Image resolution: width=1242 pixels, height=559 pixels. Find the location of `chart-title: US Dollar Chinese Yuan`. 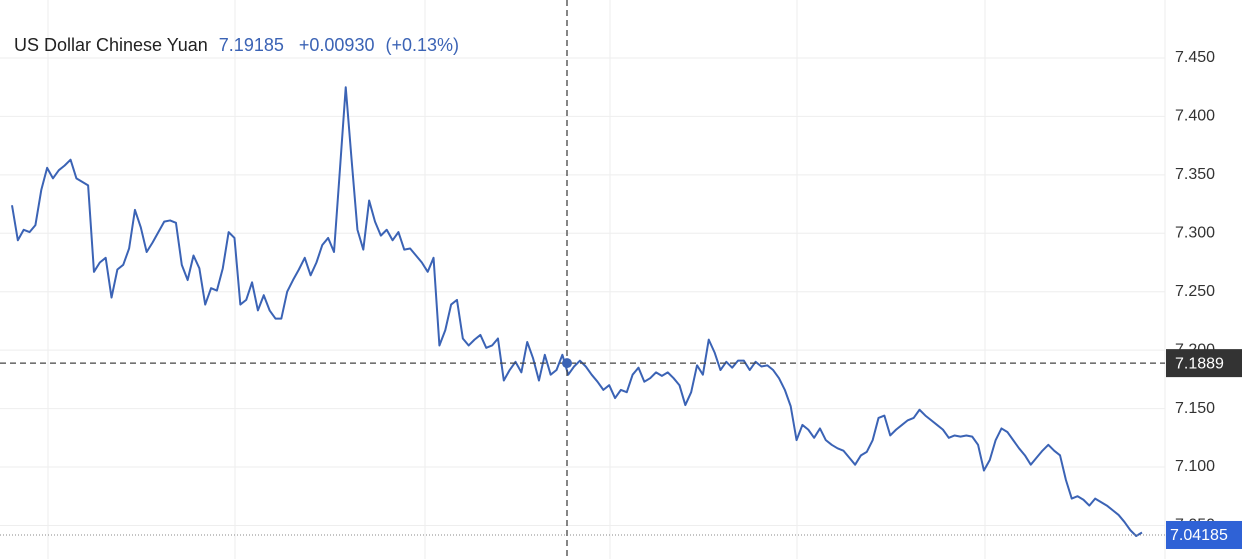

chart-title: US Dollar Chinese Yuan is located at coordinates (111, 45).